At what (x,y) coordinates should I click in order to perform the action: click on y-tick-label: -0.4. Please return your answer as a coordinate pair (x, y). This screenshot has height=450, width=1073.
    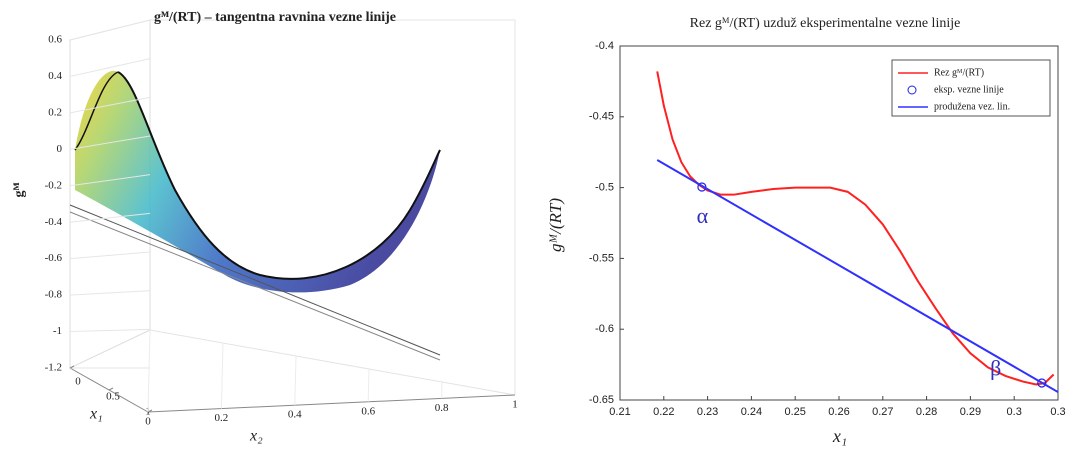
    Looking at the image, I should click on (604, 46).